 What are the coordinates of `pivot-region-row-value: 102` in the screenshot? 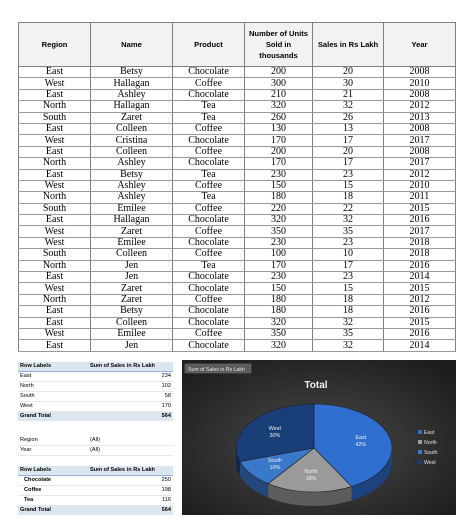 It's located at (130, 386).